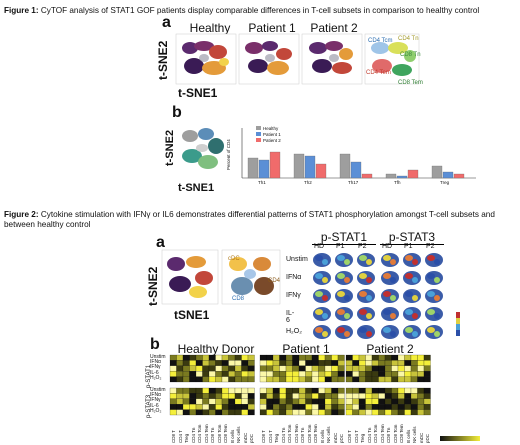 The height and width of the screenshot is (445, 520). Describe the element at coordinates (270, 436) in the screenshot. I see `heat-col-label: CD4 T` at that location.